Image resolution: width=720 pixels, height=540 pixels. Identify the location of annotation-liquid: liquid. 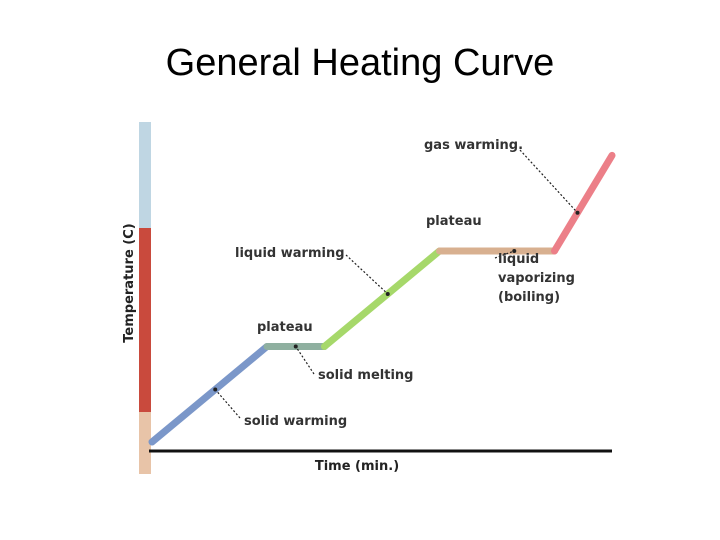
(518, 259).